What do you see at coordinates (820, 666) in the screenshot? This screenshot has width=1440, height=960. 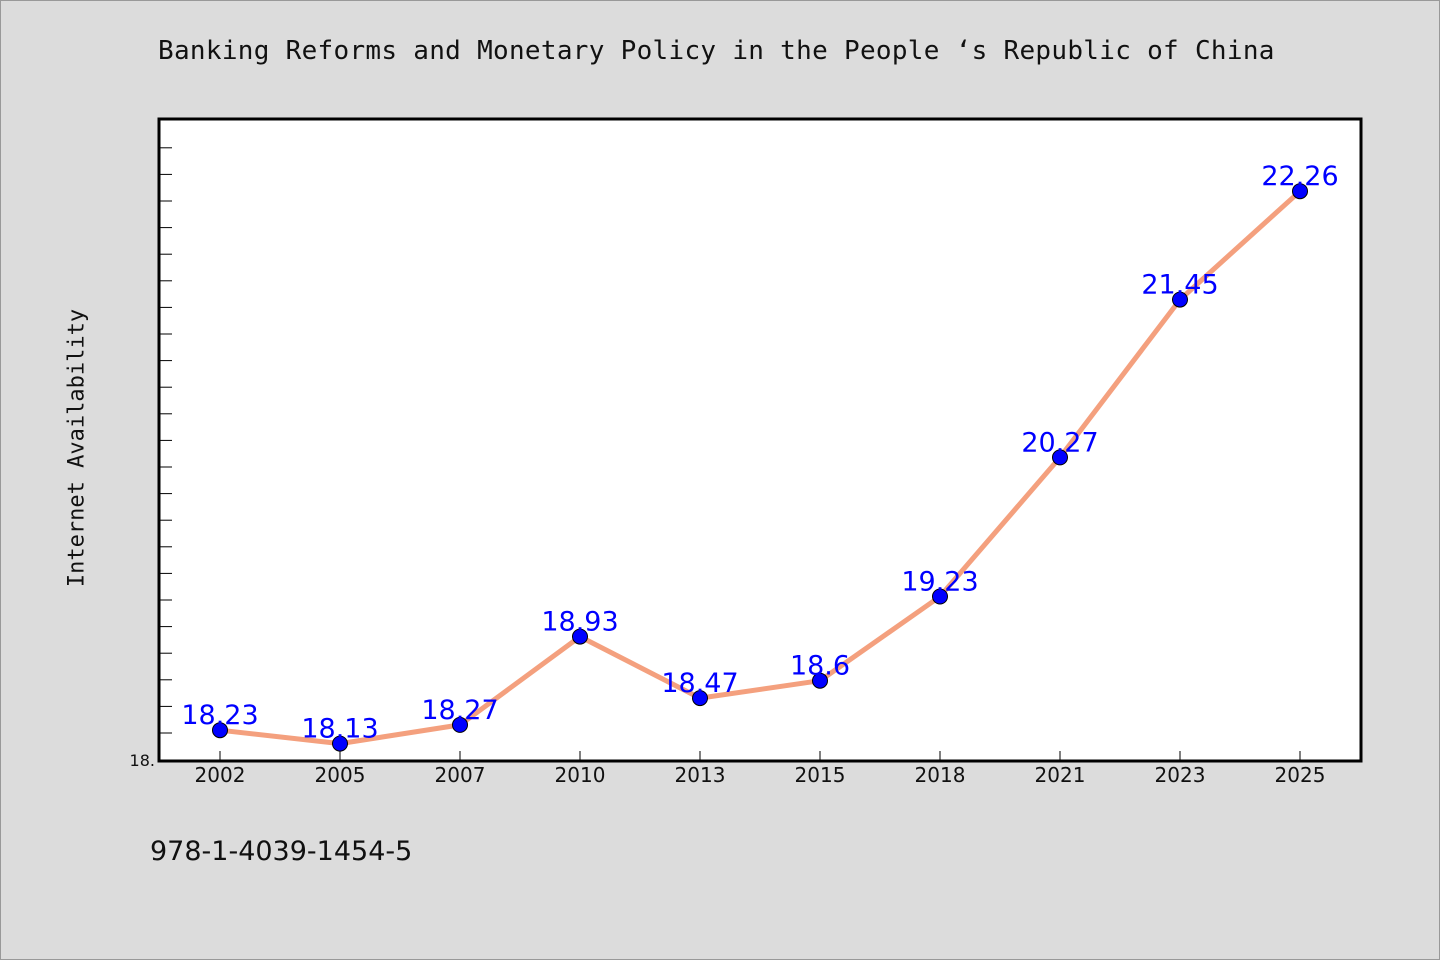 I see `data-label: 18.6` at bounding box center [820, 666].